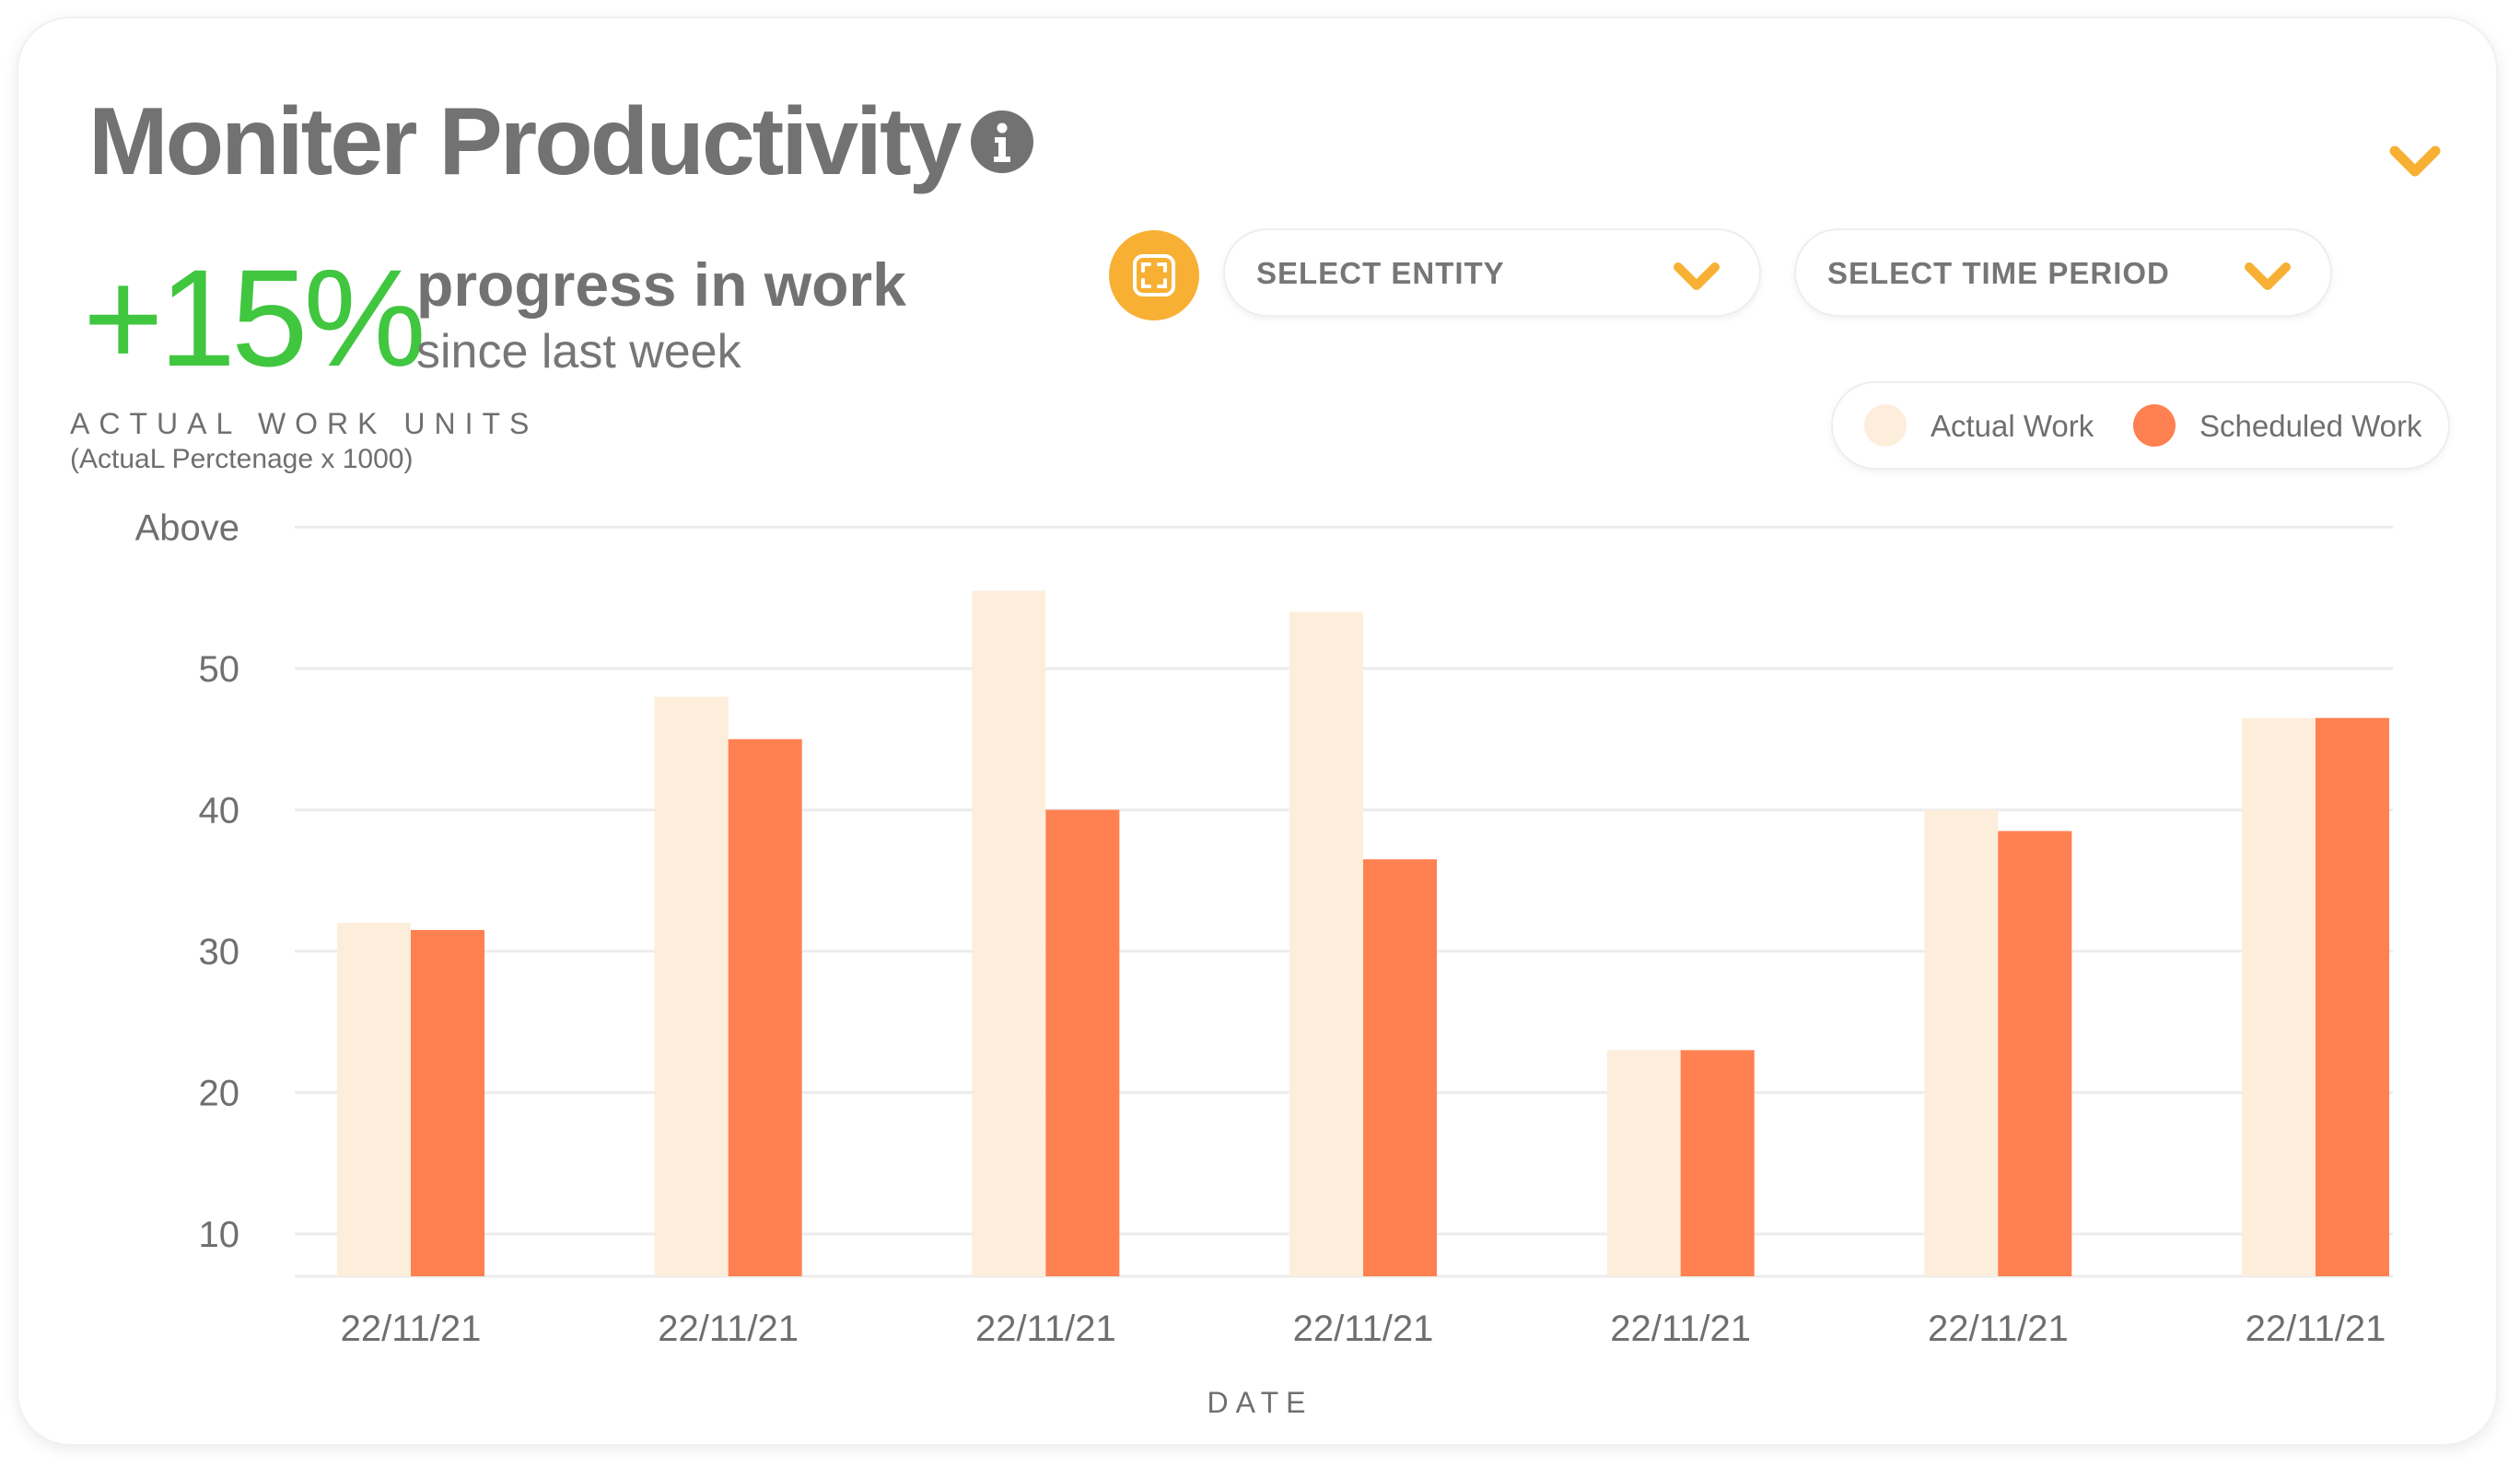 The image size is (2520, 1466). Describe the element at coordinates (525, 142) in the screenshot. I see `page-title: Moniter Productivity` at that location.